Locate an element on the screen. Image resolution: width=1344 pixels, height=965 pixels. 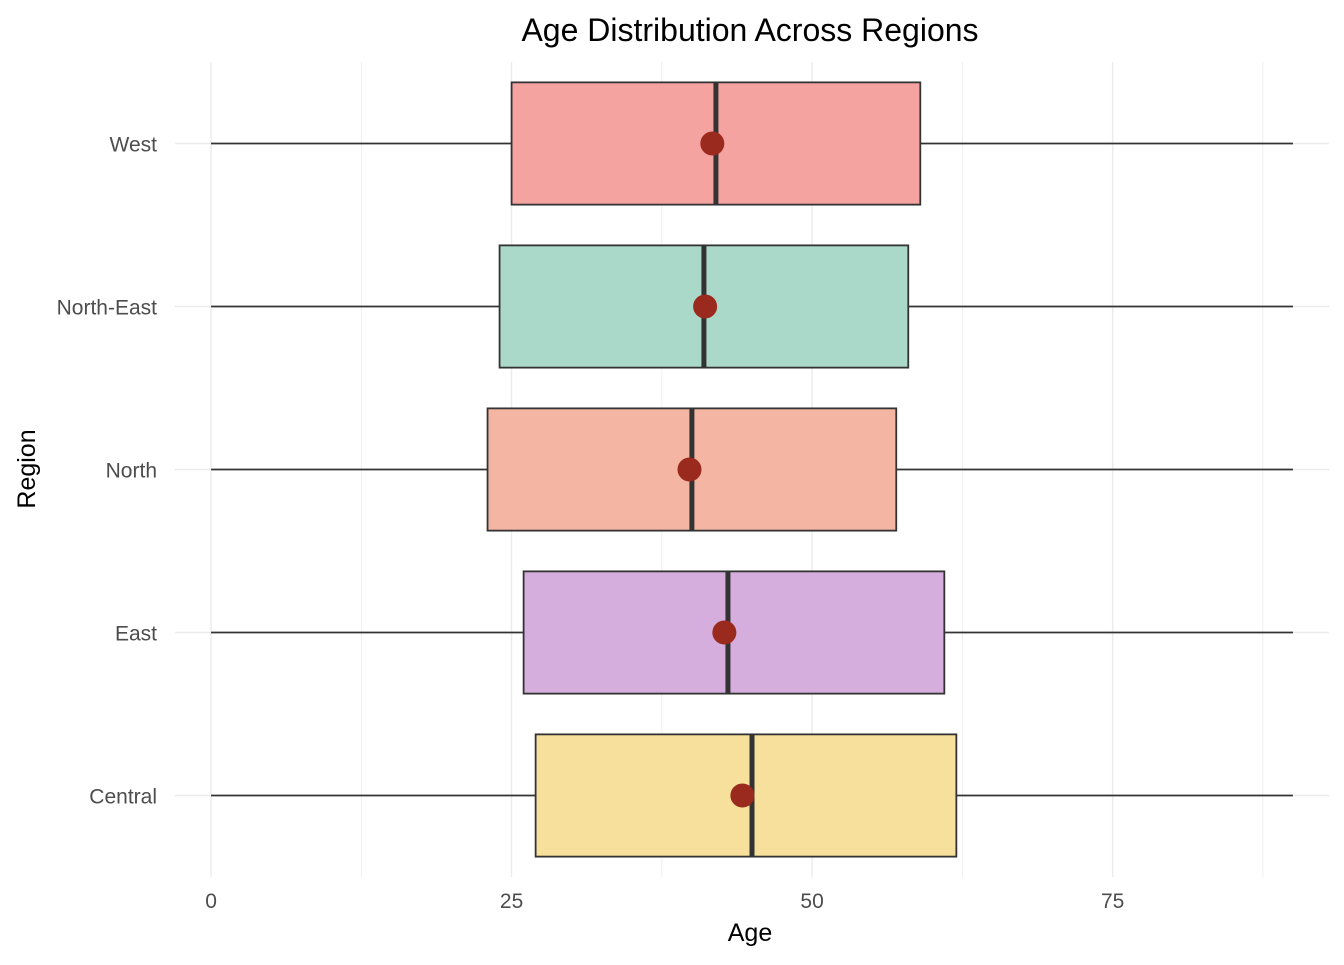
box-group-north is located at coordinates (752, 469).